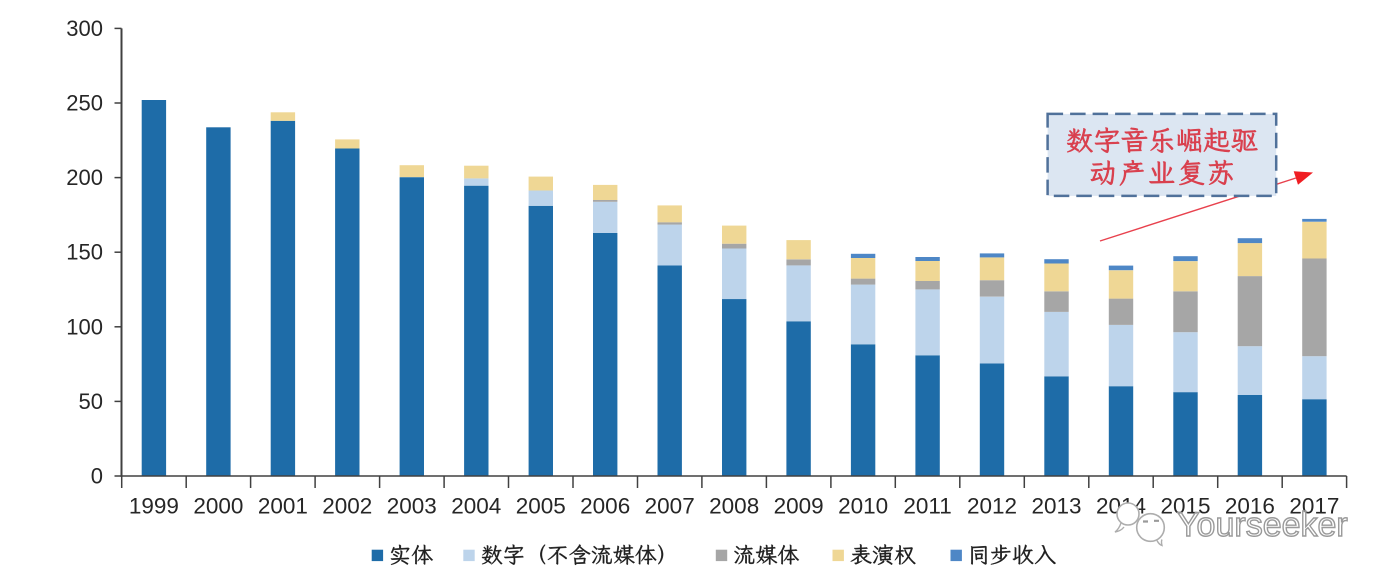  I want to click on svg-text: 50, so click(91, 401).